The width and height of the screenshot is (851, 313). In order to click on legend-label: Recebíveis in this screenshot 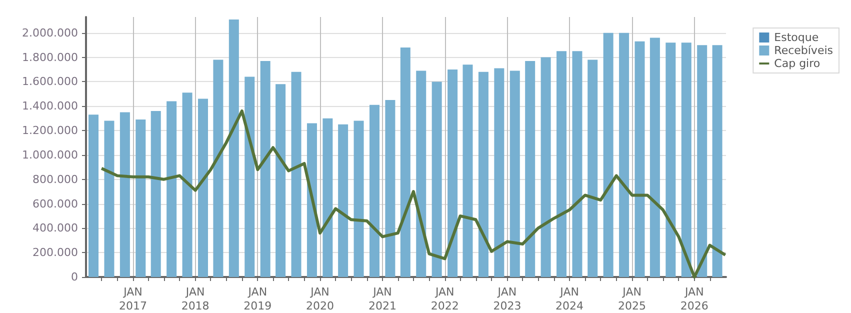, I will do `click(804, 50)`.